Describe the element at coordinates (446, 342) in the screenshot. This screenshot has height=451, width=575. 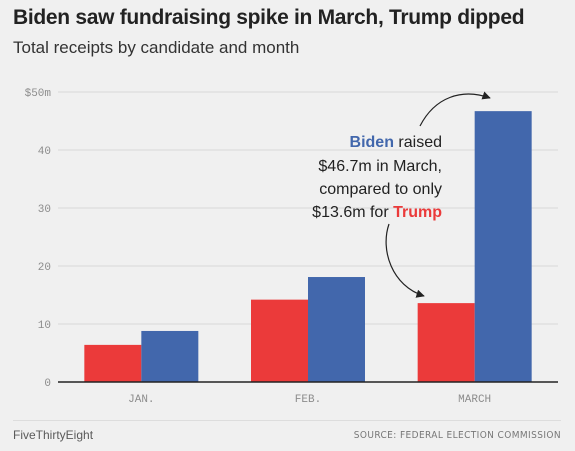
I see `bar-trump-march` at that location.